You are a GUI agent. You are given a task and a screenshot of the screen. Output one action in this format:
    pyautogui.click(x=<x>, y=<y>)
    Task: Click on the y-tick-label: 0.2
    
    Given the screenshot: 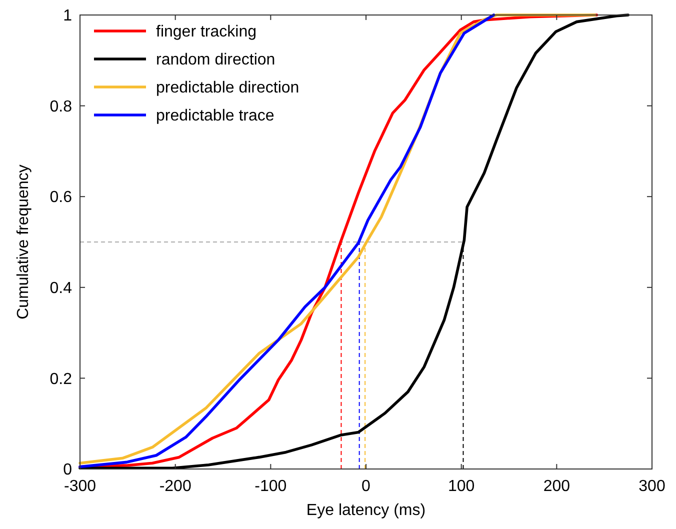 What is the action you would take?
    pyautogui.click(x=61, y=379)
    